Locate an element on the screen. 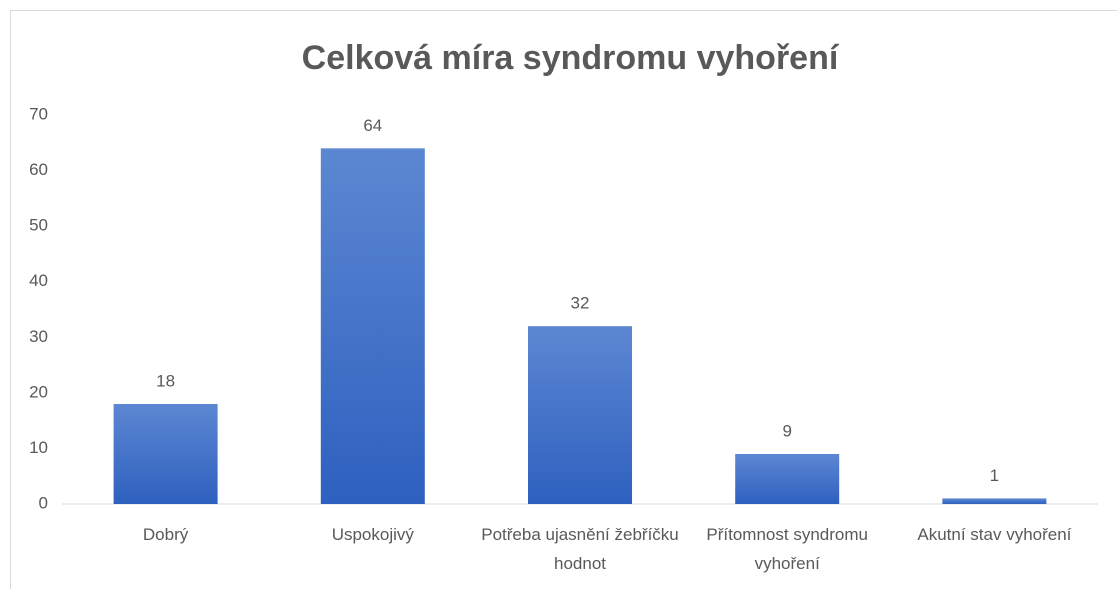  data-label: 1 is located at coordinates (994, 475).